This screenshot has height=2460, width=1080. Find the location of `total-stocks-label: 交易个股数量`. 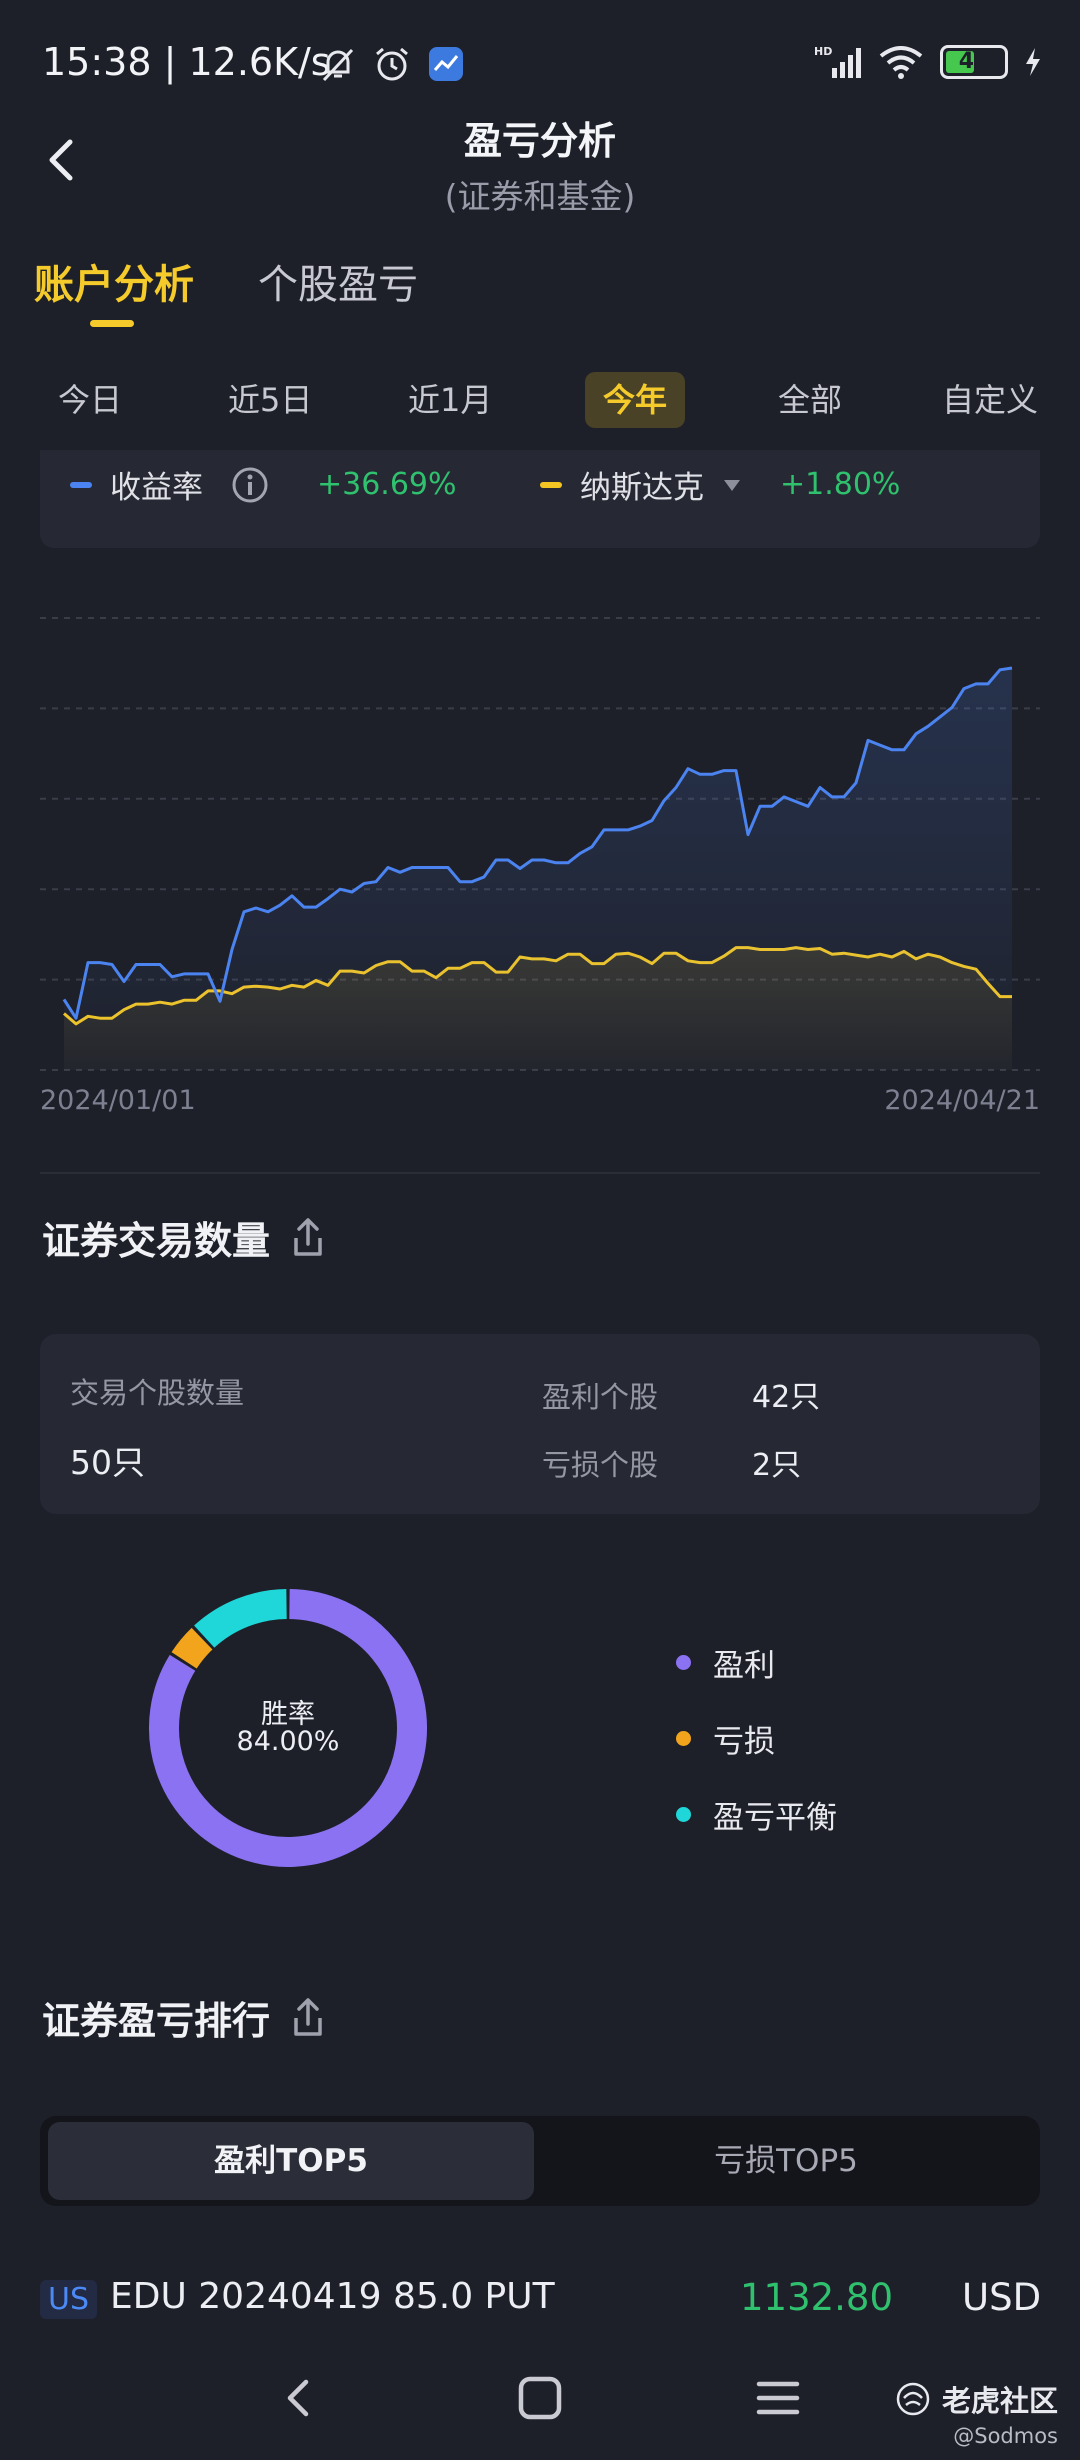

total-stocks-label: 交易个股数量 is located at coordinates (157, 1393).